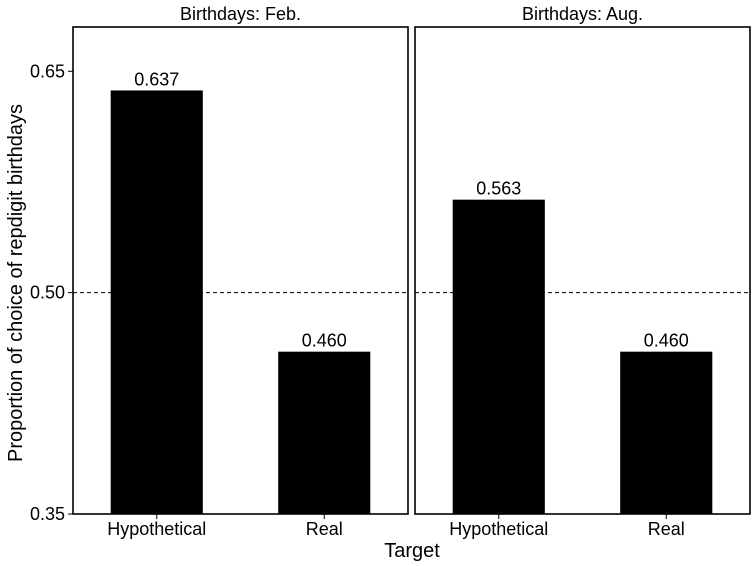 The width and height of the screenshot is (754, 566). Describe the element at coordinates (582, 14) in the screenshot. I see `panel-title: Birthdays: Aug.` at that location.